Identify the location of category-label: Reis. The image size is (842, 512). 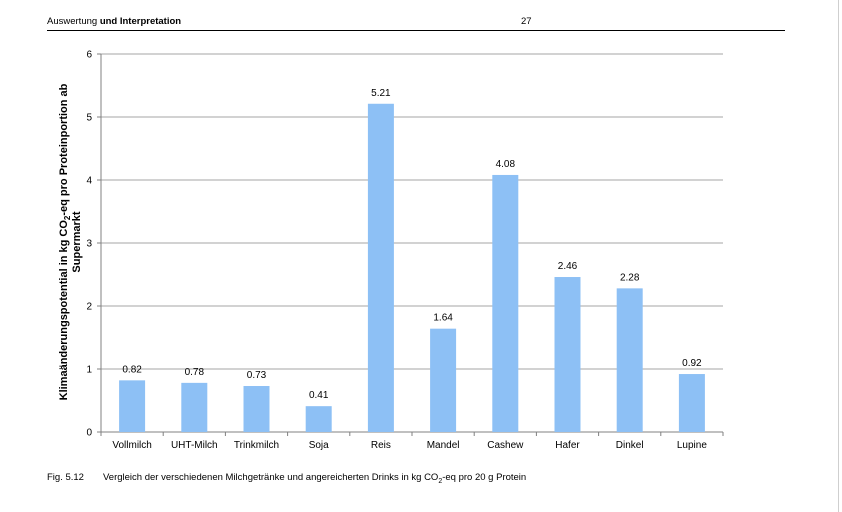
(381, 445).